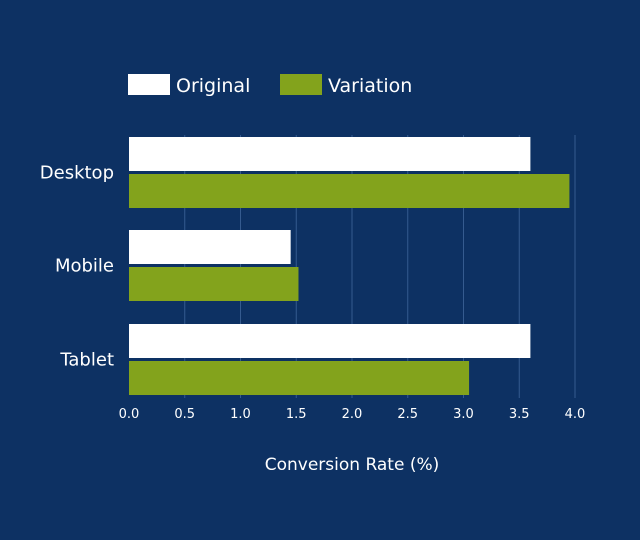 This screenshot has height=540, width=640. I want to click on x-tick-label: 2.0, so click(352, 414).